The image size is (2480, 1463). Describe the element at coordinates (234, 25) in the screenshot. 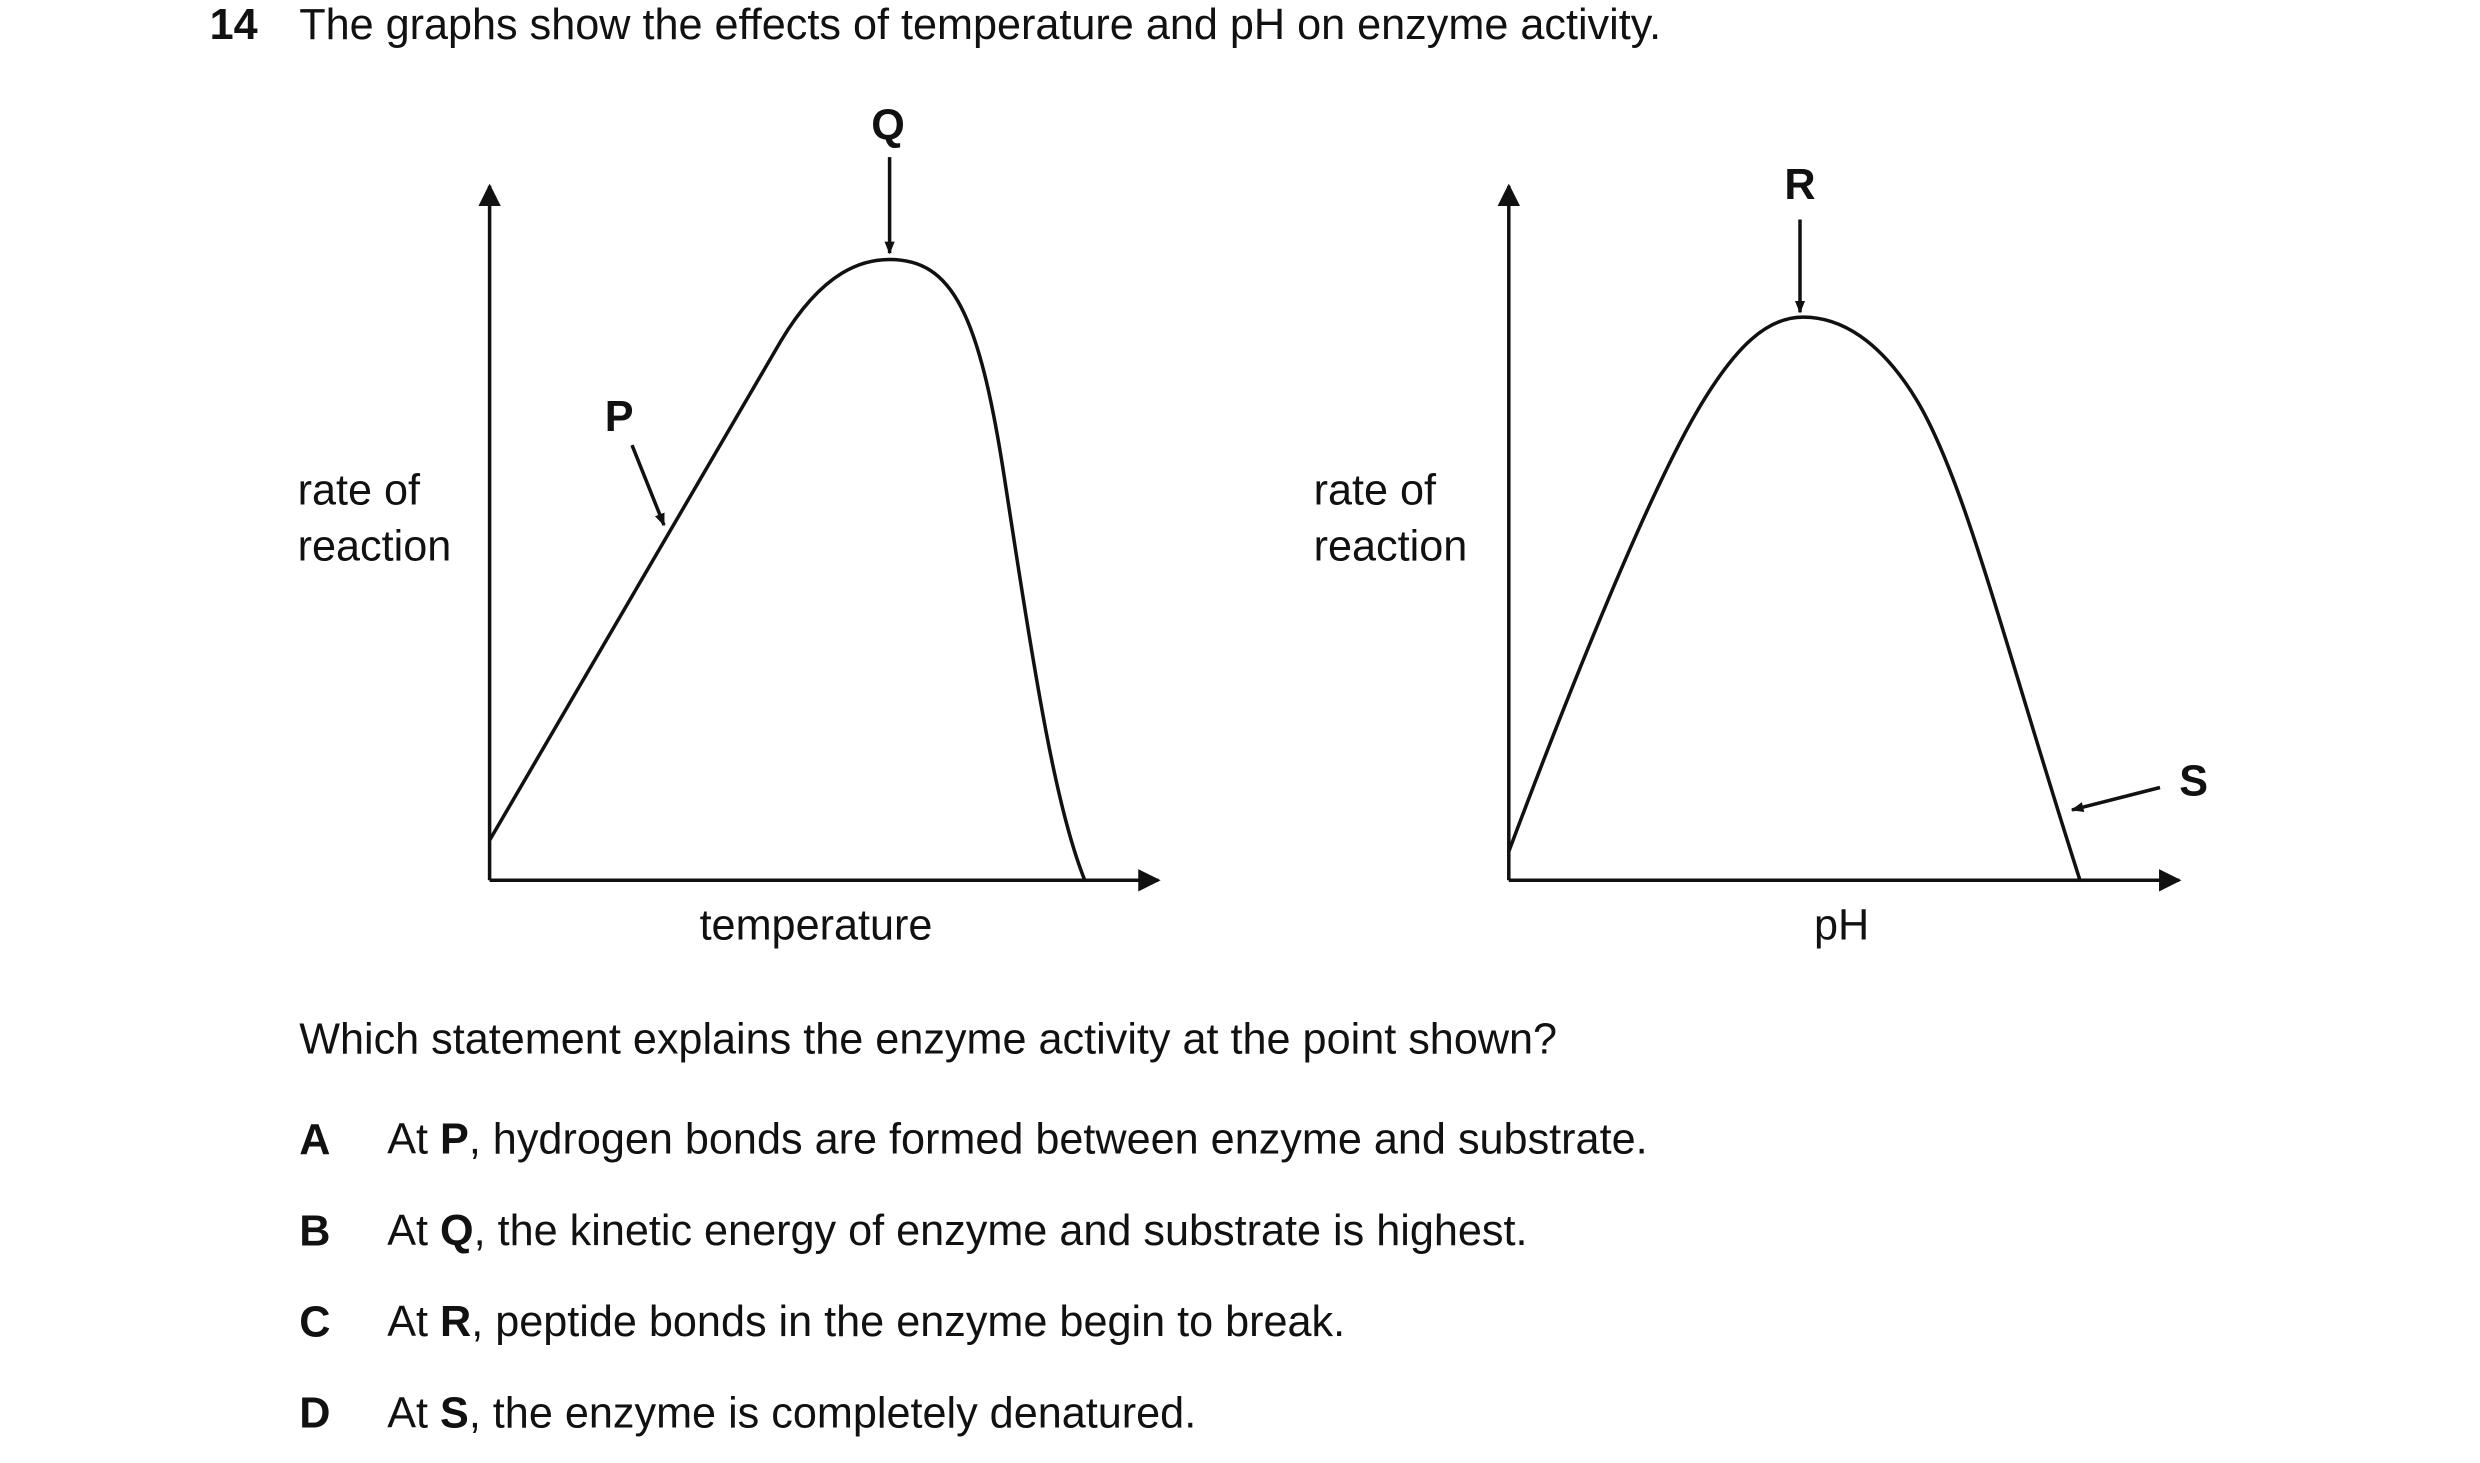

I see `question-number: 14` at that location.